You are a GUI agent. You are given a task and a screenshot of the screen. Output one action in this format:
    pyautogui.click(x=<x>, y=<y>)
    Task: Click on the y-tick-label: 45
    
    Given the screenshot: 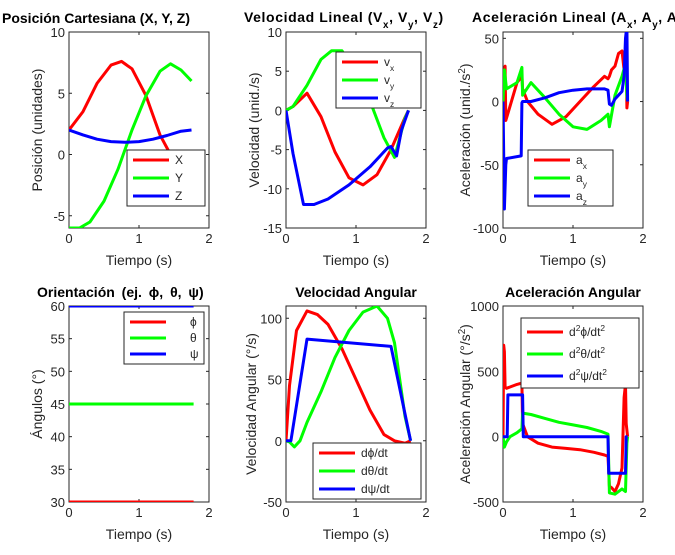 What is the action you would take?
    pyautogui.click(x=58, y=404)
    